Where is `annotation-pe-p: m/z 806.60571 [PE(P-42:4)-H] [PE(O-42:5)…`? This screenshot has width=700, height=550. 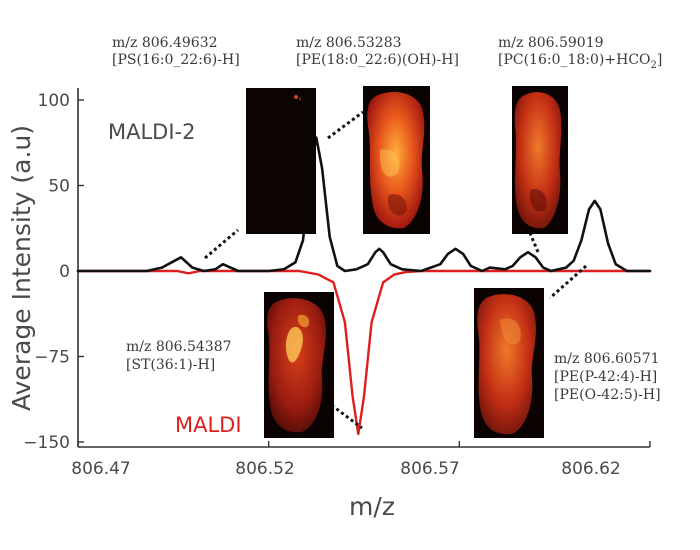 annotation-pe-p: m/z 806.60571 [PE(P-42:4)-H] [PE(O-42:5)… is located at coordinates (607, 377).